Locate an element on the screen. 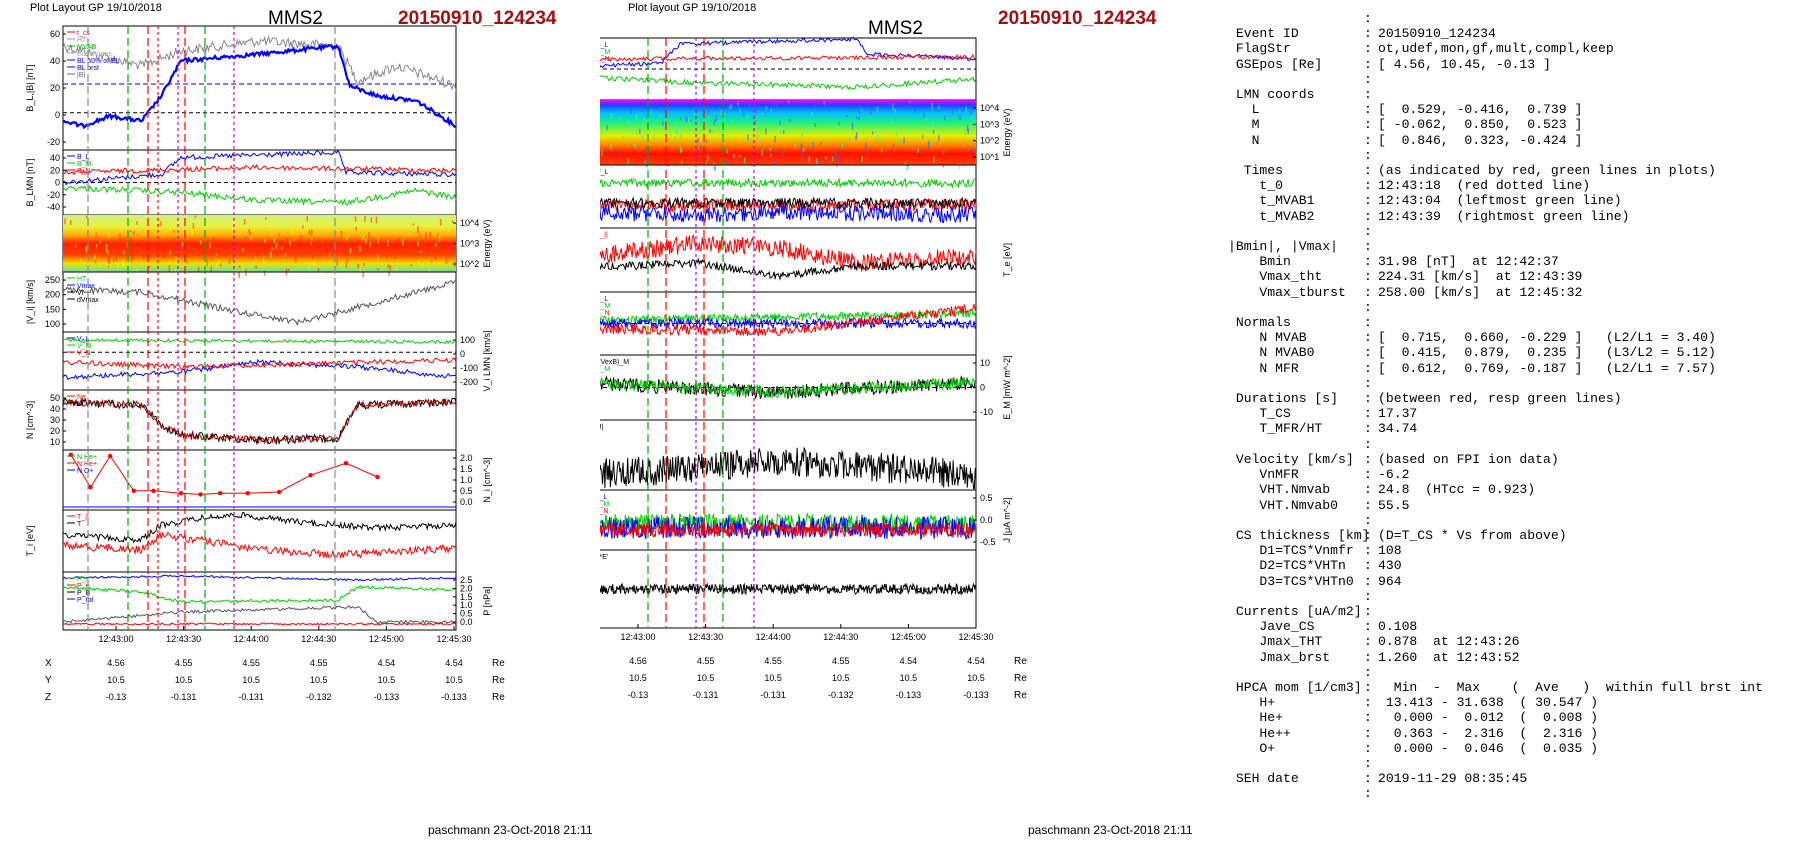  x-tick-label: 12:45:00 is located at coordinates (908, 637).